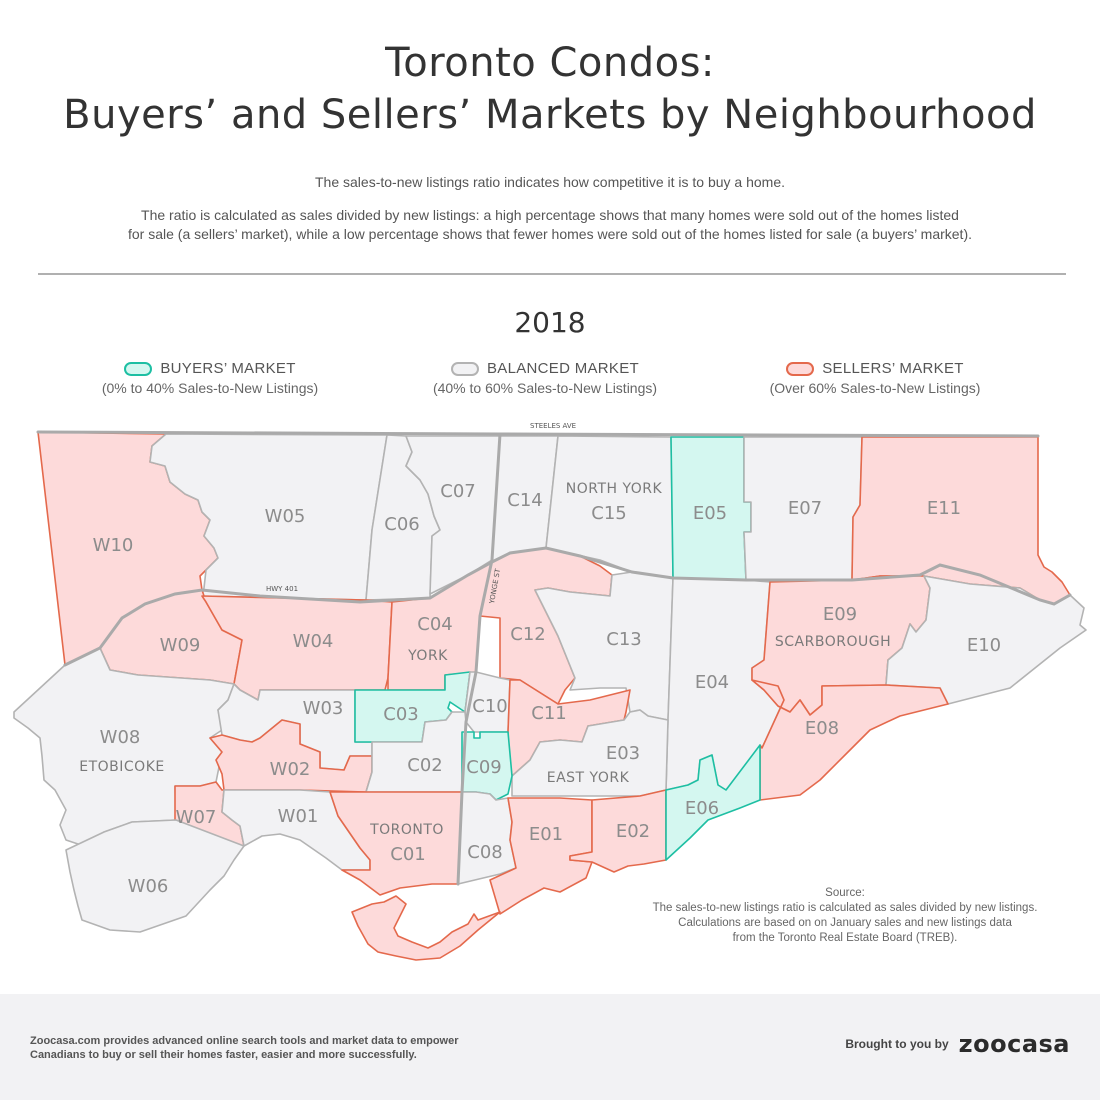 The height and width of the screenshot is (1100, 1100). What do you see at coordinates (120, 737) in the screenshot?
I see `label-W08: W08` at bounding box center [120, 737].